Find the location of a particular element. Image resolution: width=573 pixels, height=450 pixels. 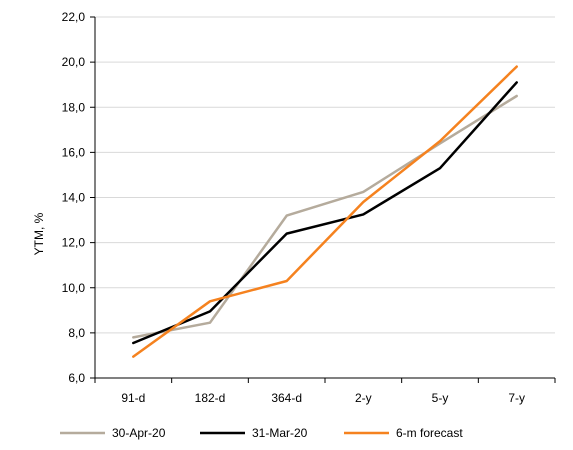

x-tick-label: 2-y is located at coordinates (363, 398).